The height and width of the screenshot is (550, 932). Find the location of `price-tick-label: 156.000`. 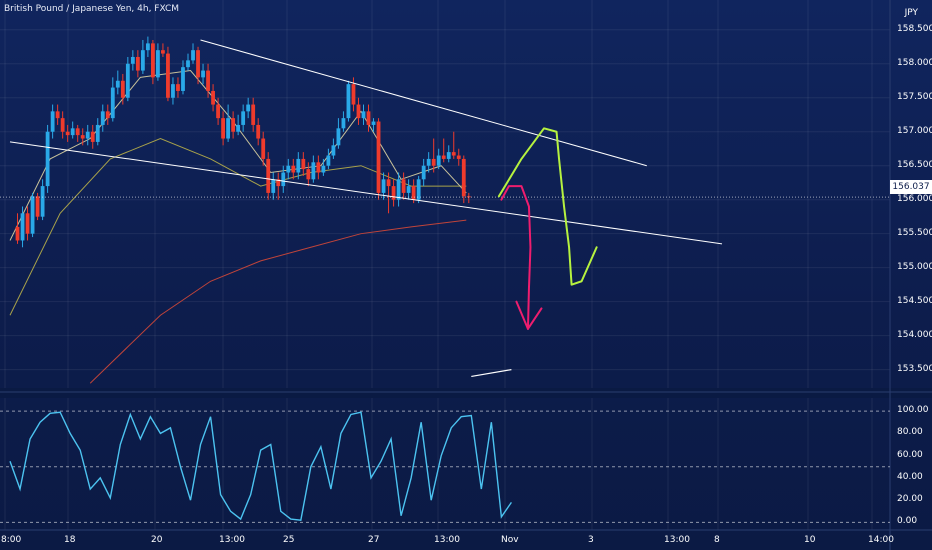

price-tick-label: 156.000 is located at coordinates (914, 198).